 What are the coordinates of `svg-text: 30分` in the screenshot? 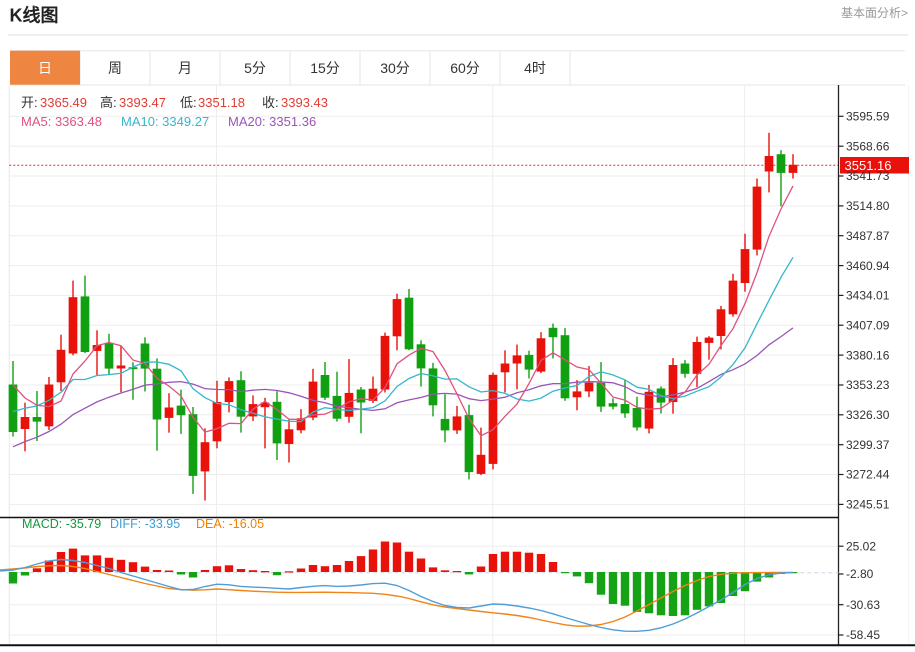 It's located at (395, 68).